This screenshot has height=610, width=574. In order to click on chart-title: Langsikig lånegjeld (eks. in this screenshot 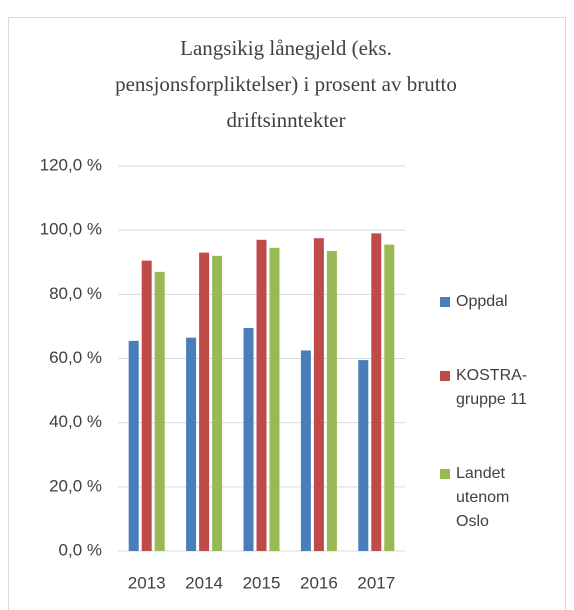, I will do `click(286, 48)`.